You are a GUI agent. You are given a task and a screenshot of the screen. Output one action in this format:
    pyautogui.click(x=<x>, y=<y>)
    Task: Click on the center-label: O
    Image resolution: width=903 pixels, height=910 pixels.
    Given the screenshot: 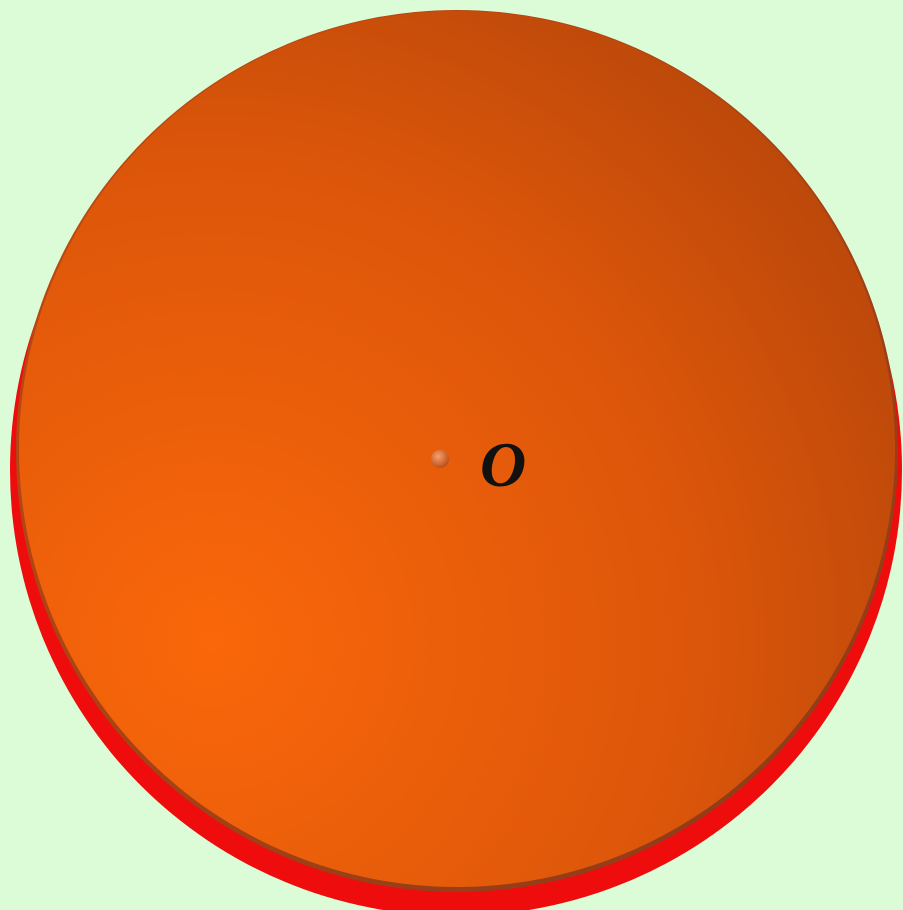 What is the action you would take?
    pyautogui.click(x=503, y=464)
    